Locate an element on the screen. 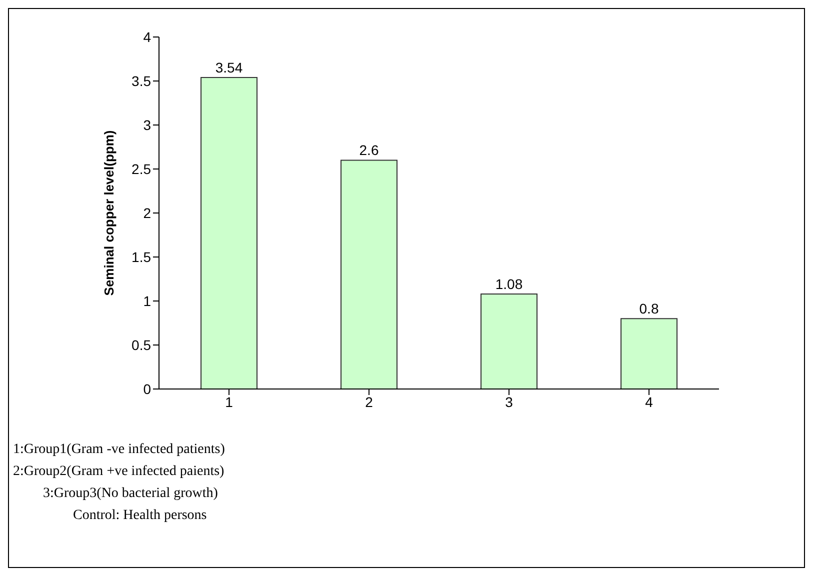 The image size is (815, 579). x-tick-label: 3 is located at coordinates (509, 402).